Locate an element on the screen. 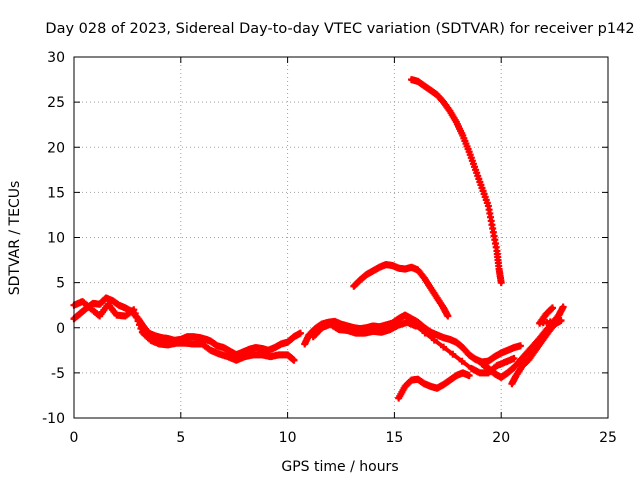 Image resolution: width=640 pixels, height=480 pixels. y-tick-label: 30 is located at coordinates (56, 58).